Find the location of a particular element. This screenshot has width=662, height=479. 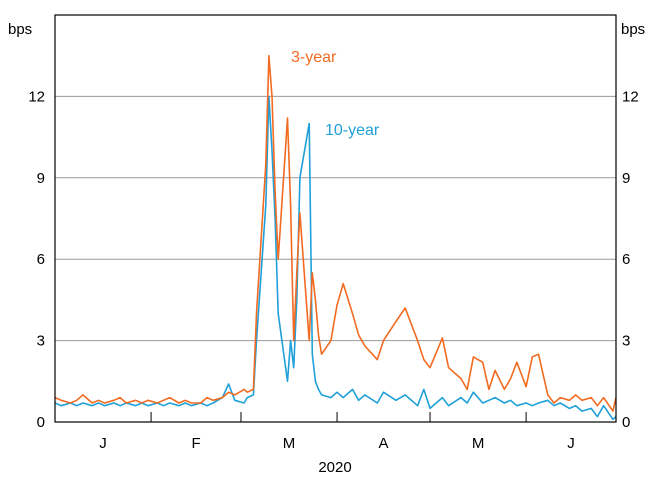

month-label: A is located at coordinates (384, 443).